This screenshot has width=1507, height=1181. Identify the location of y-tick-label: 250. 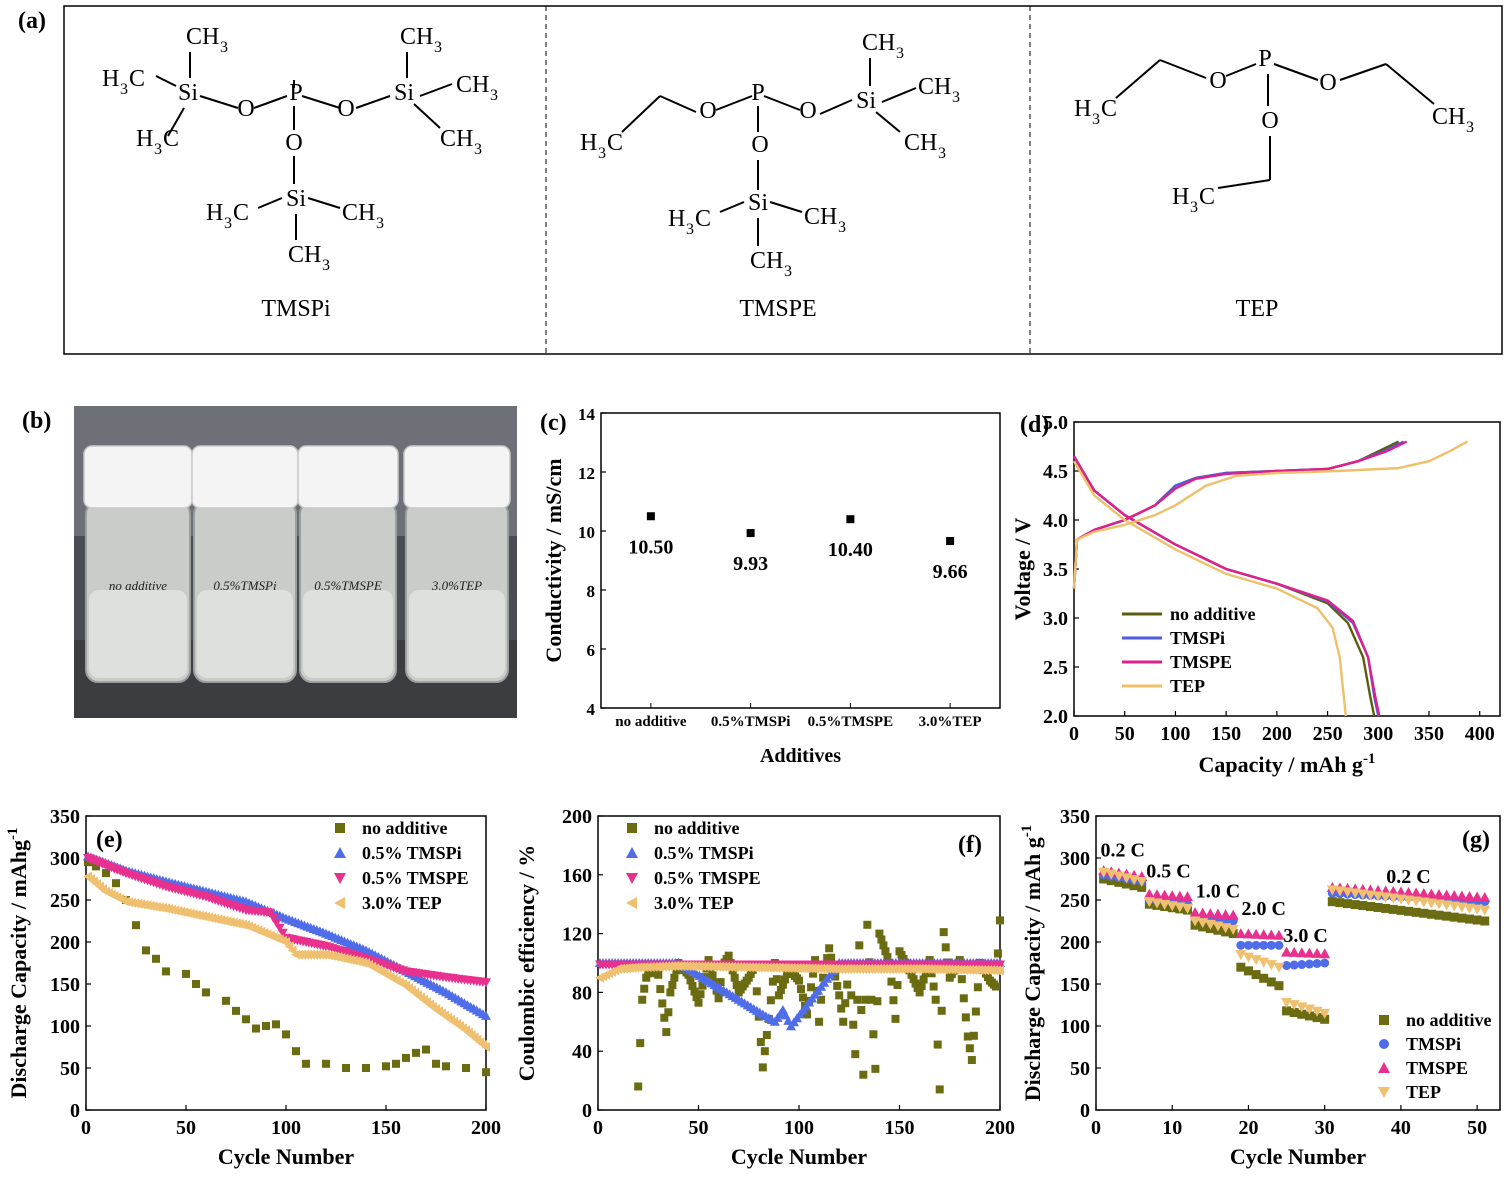
(1075, 901).